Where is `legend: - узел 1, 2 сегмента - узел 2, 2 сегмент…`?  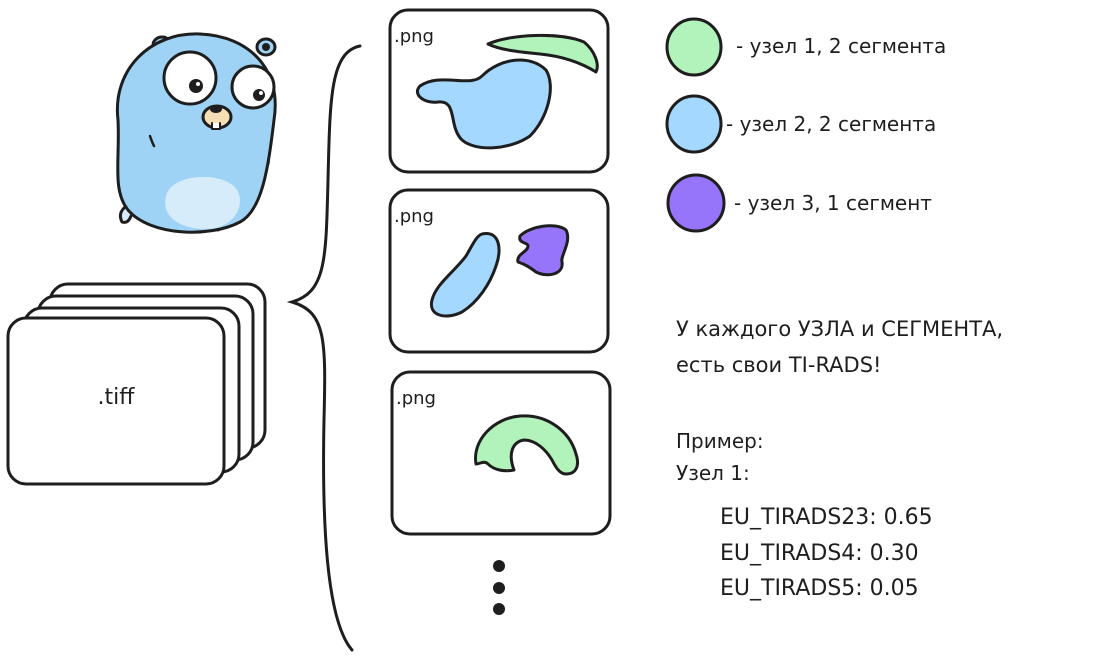 legend: - узел 1, 2 сегмента - узел 2, 2 сегмент… is located at coordinates (805, 125).